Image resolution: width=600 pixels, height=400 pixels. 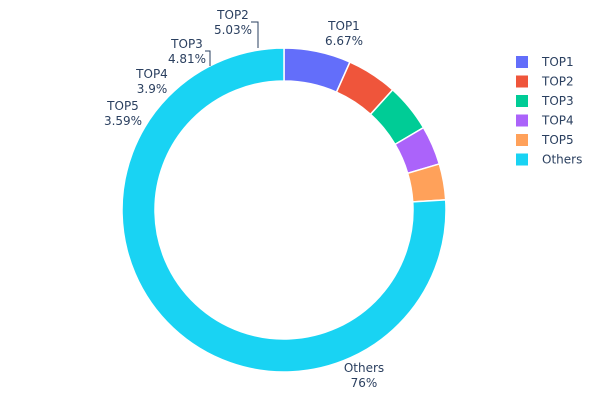 What do you see at coordinates (522, 62) in the screenshot?
I see `legend-swatch-top1` at bounding box center [522, 62].